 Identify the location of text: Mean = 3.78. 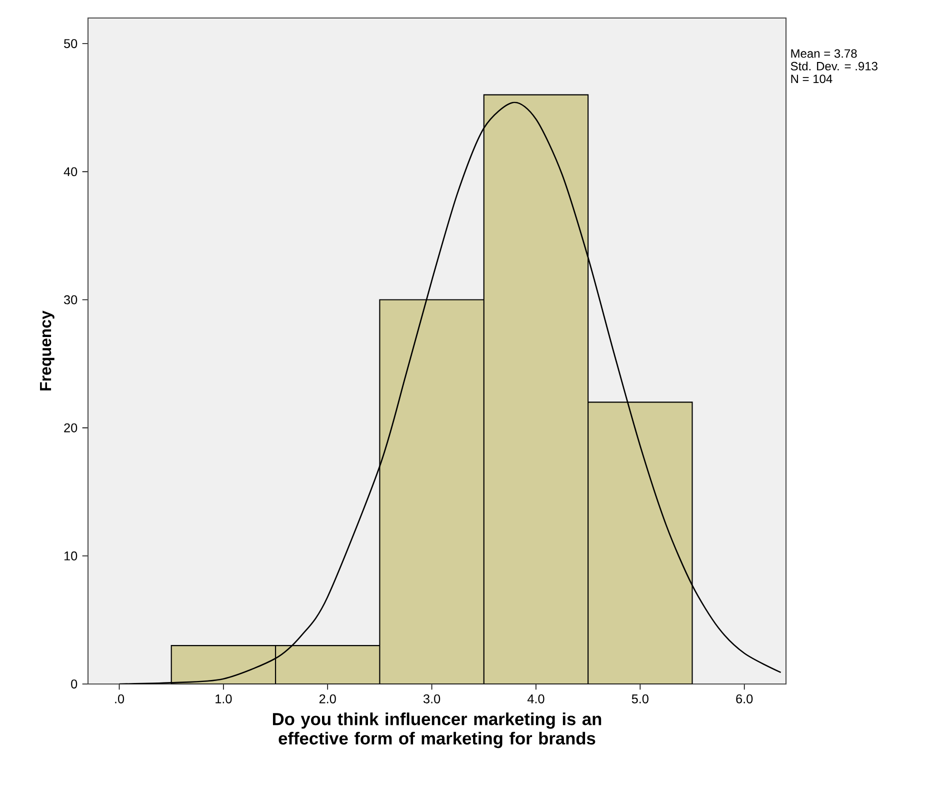
(824, 53).